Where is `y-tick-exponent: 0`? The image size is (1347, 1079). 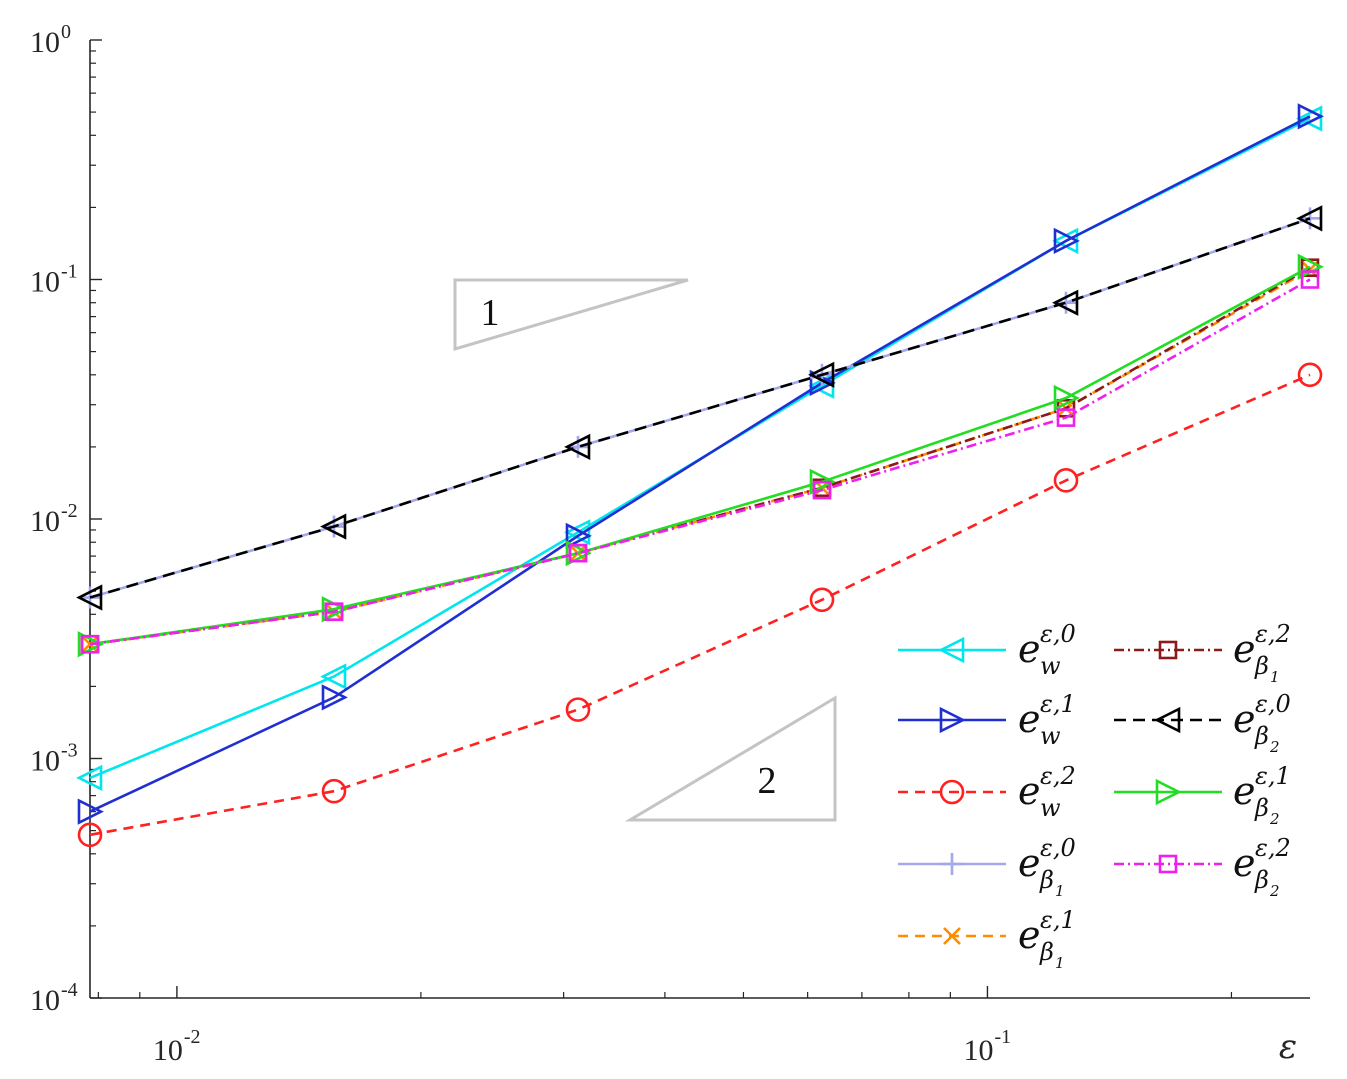 y-tick-exponent: 0 is located at coordinates (66, 32).